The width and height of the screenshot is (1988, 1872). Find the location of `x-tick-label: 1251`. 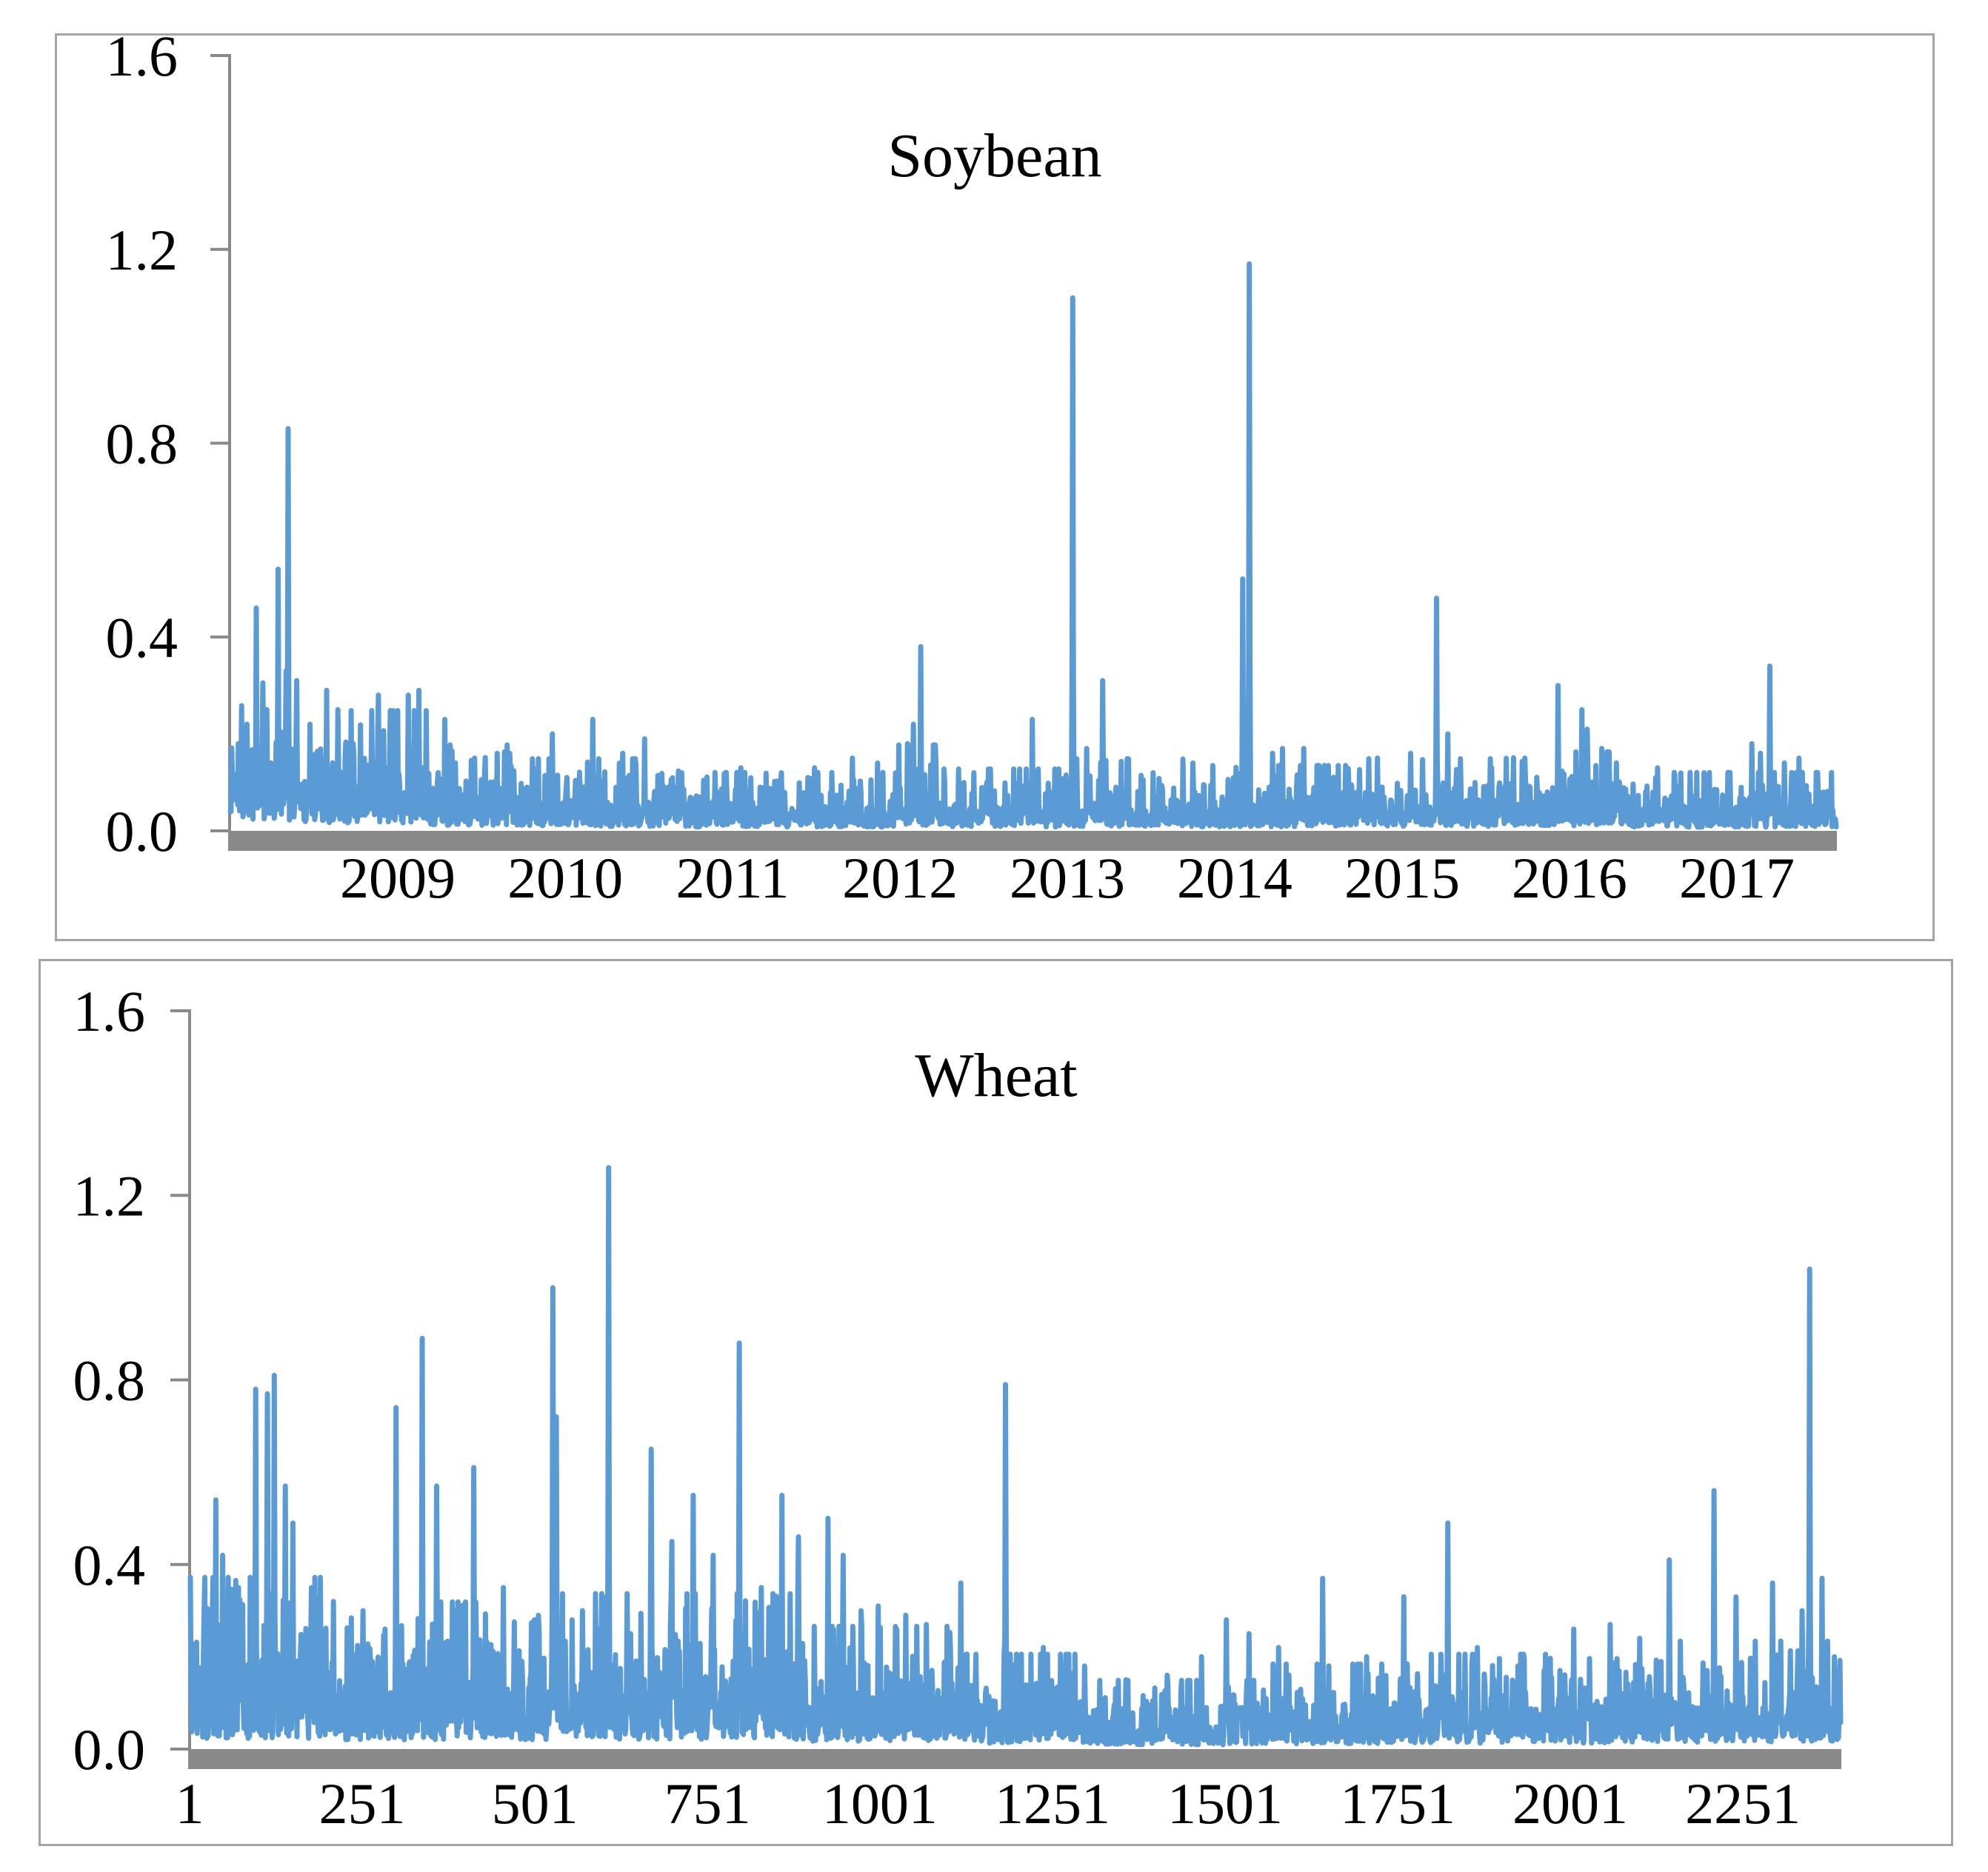

x-tick-label: 1251 is located at coordinates (1052, 1803).